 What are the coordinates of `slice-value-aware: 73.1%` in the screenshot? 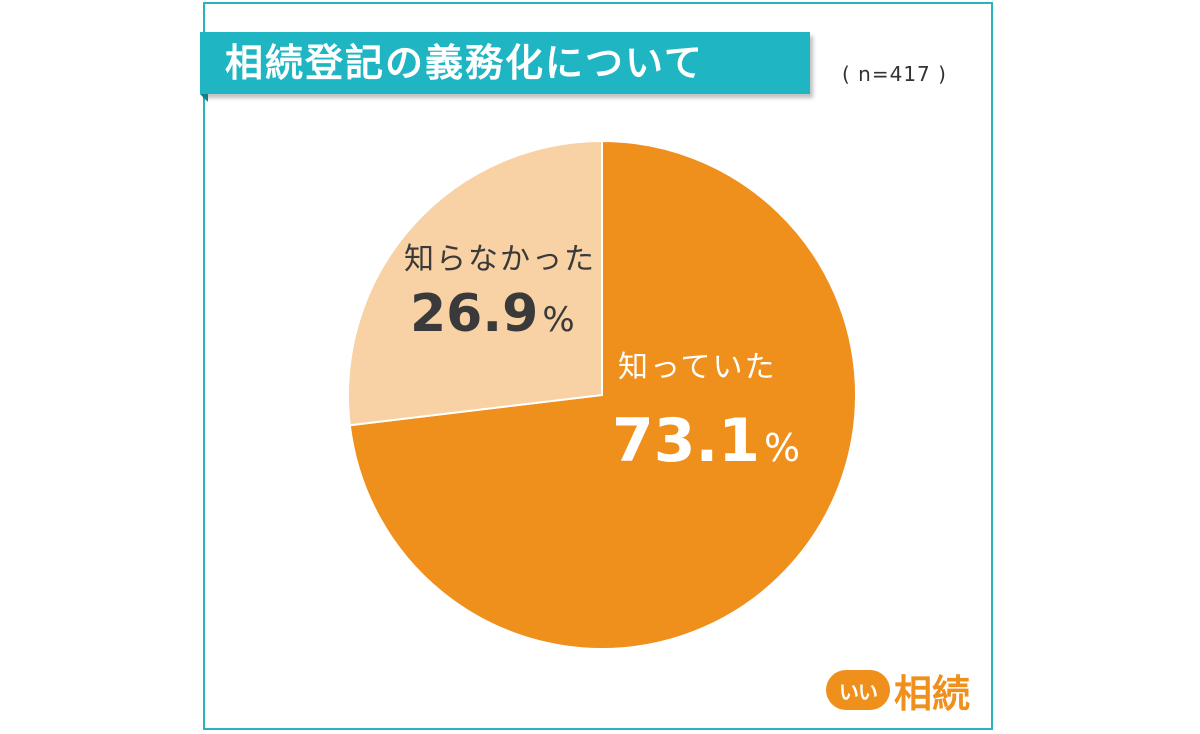 It's located at (706, 441).